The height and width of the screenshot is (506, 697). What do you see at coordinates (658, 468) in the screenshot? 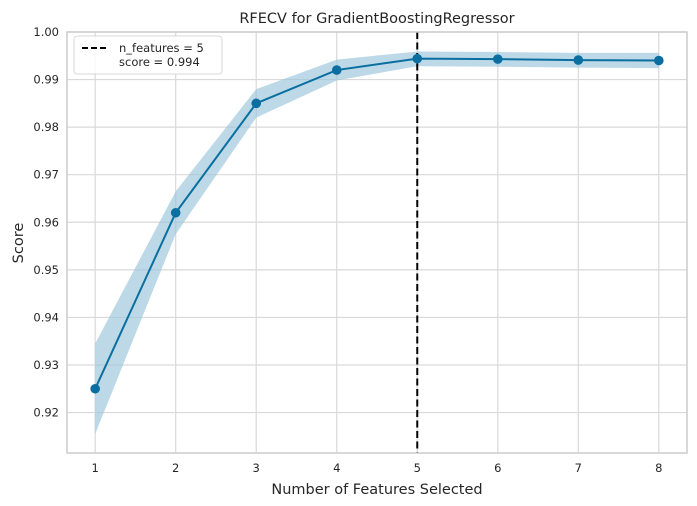
I see `x-tick-label: 8` at bounding box center [658, 468].